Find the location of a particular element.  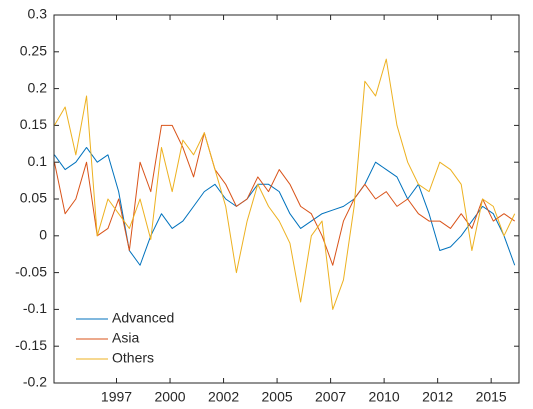

x-tick-label: 2002 is located at coordinates (223, 397).